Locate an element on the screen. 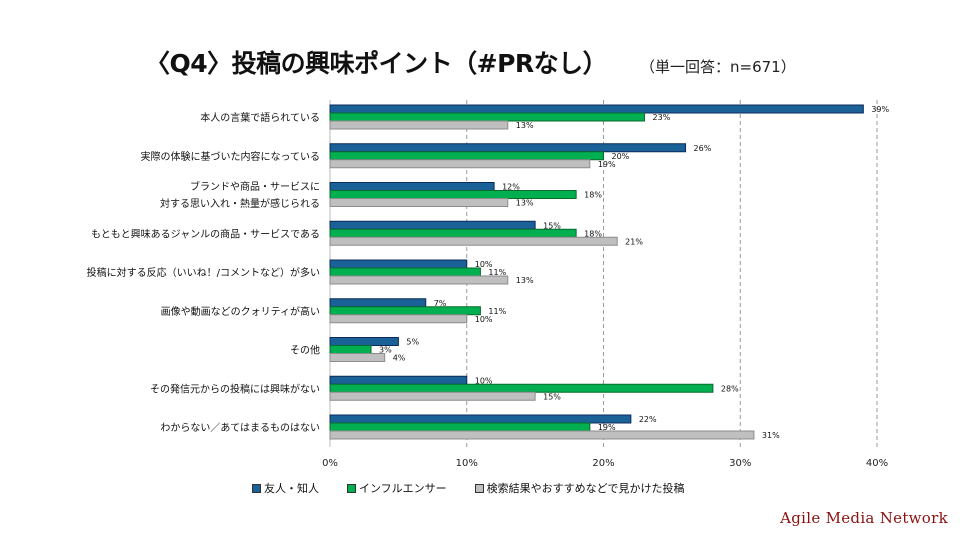 This screenshot has width=960, height=540. chart-subtitle: （単一回答：n=671） is located at coordinates (718, 67).